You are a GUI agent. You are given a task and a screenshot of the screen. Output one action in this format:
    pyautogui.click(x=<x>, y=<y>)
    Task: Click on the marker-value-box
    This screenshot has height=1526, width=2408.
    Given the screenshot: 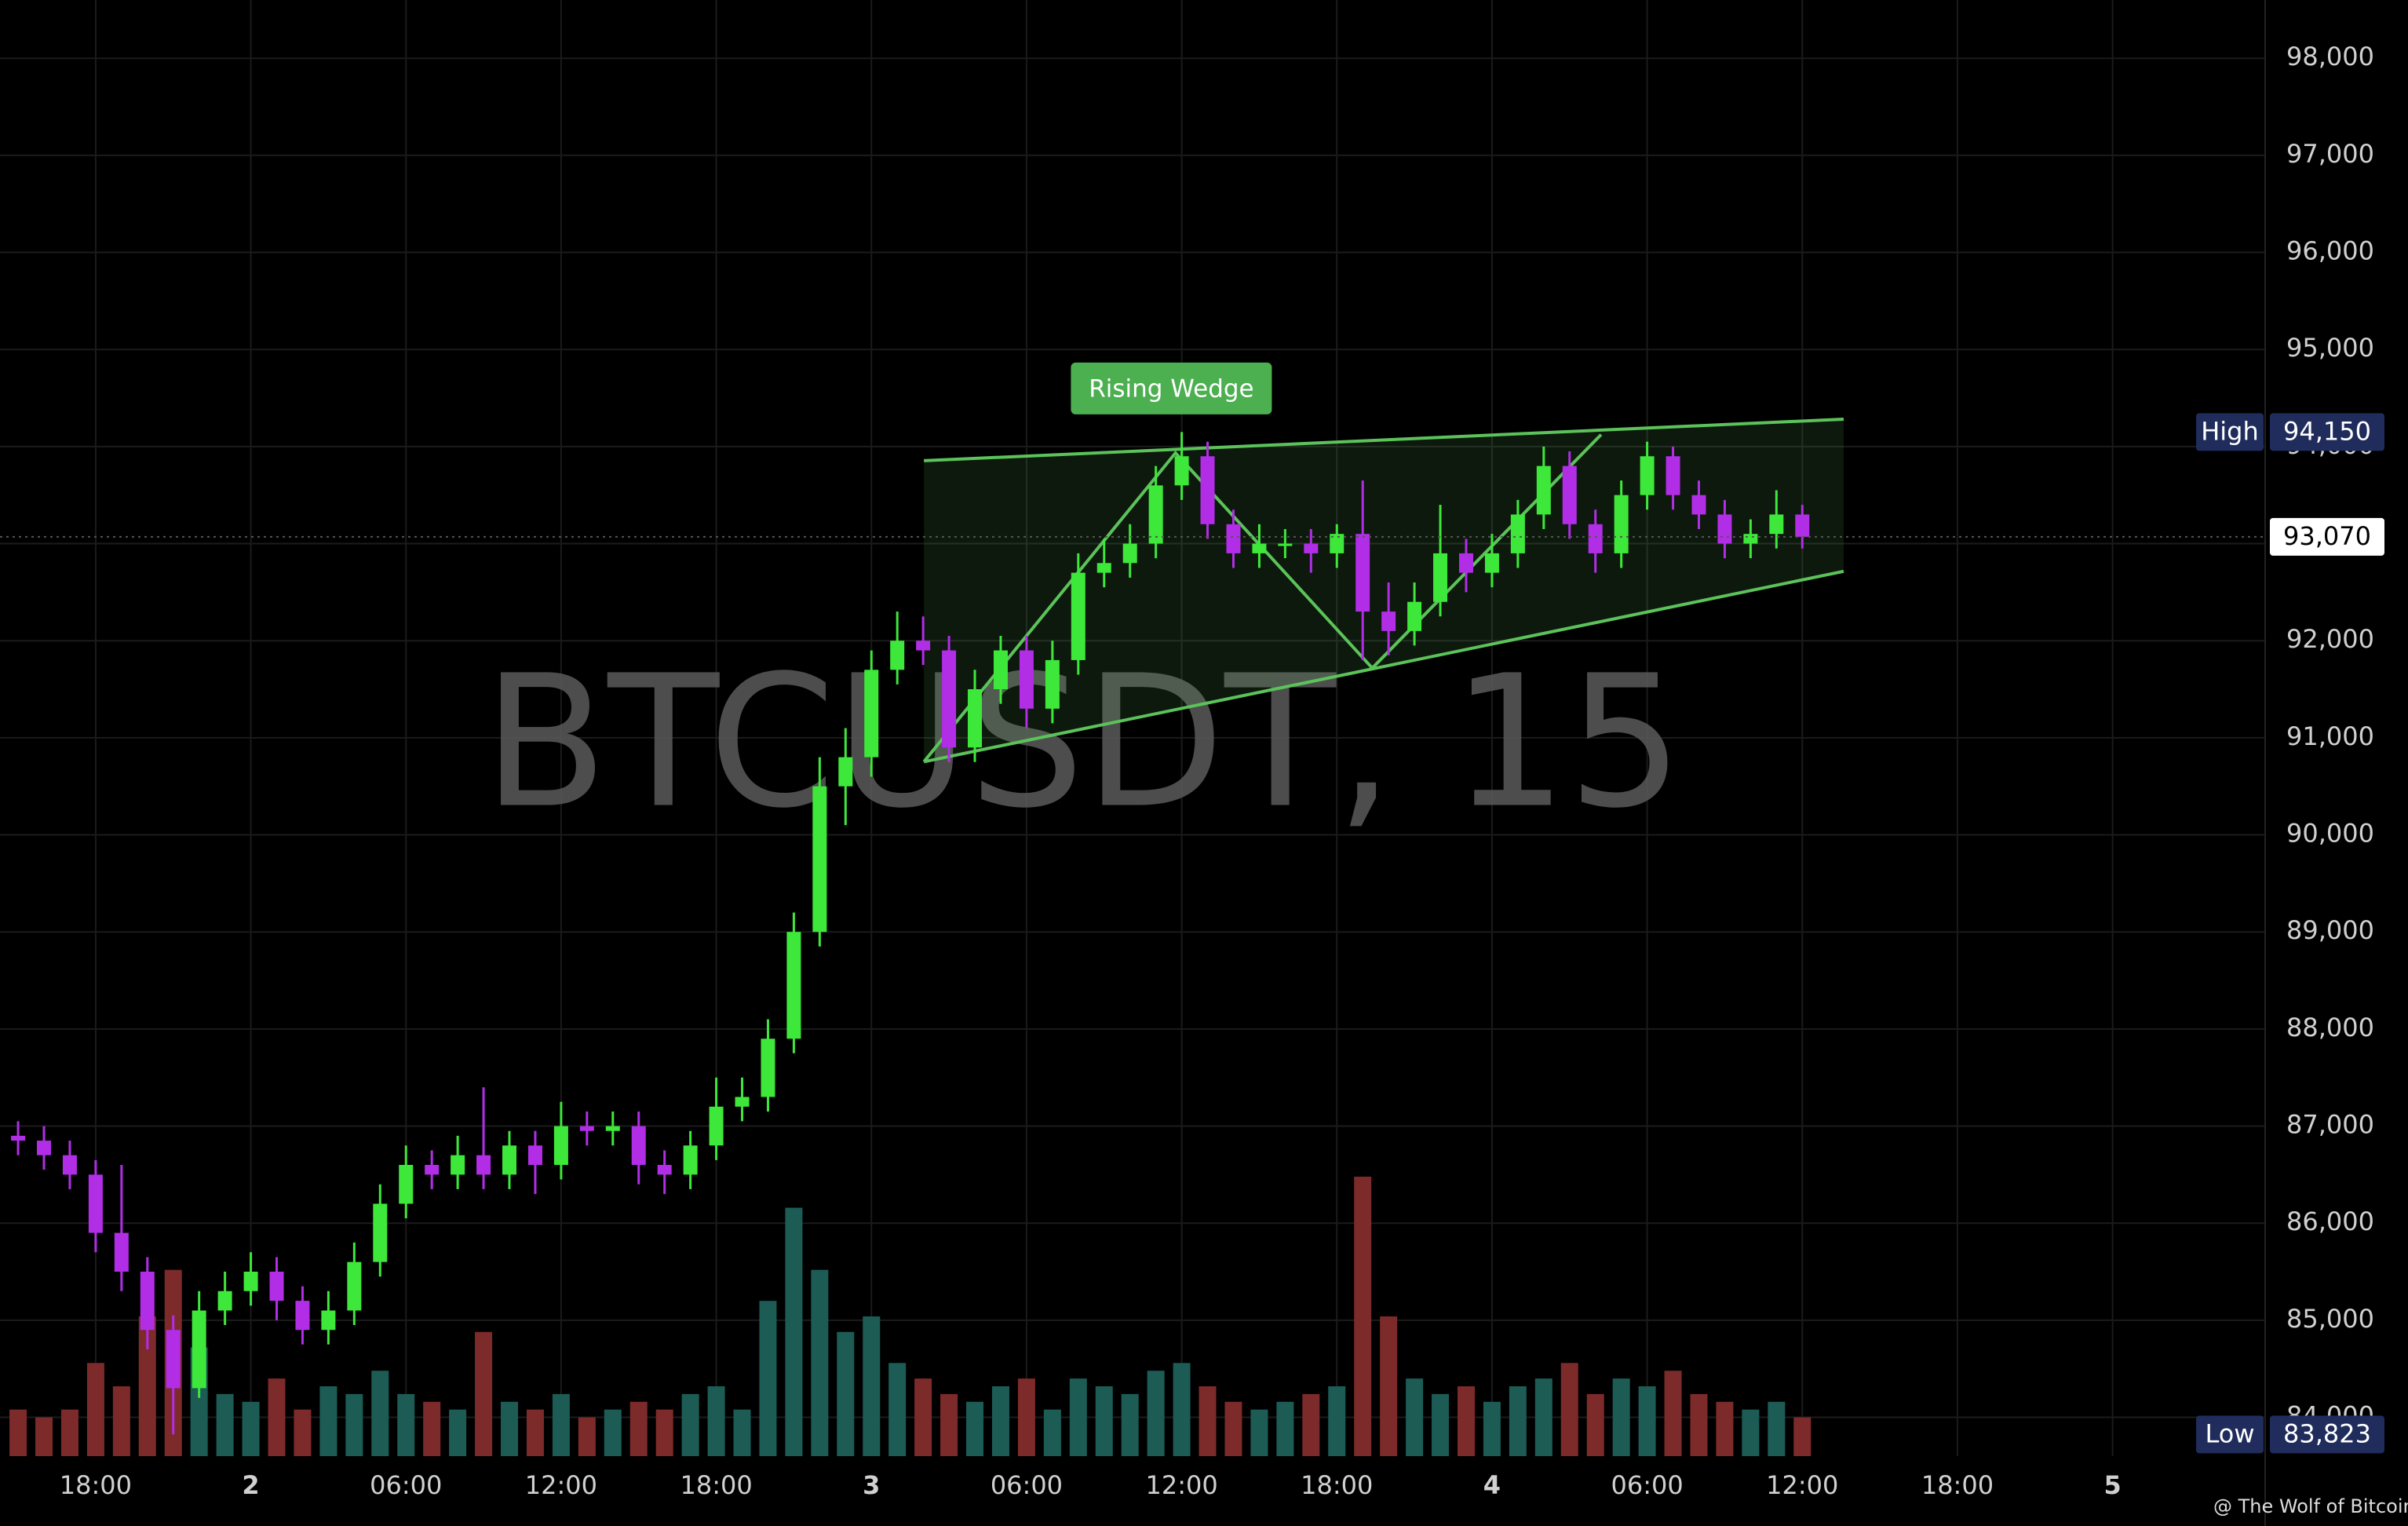 What is the action you would take?
    pyautogui.click(x=2327, y=432)
    